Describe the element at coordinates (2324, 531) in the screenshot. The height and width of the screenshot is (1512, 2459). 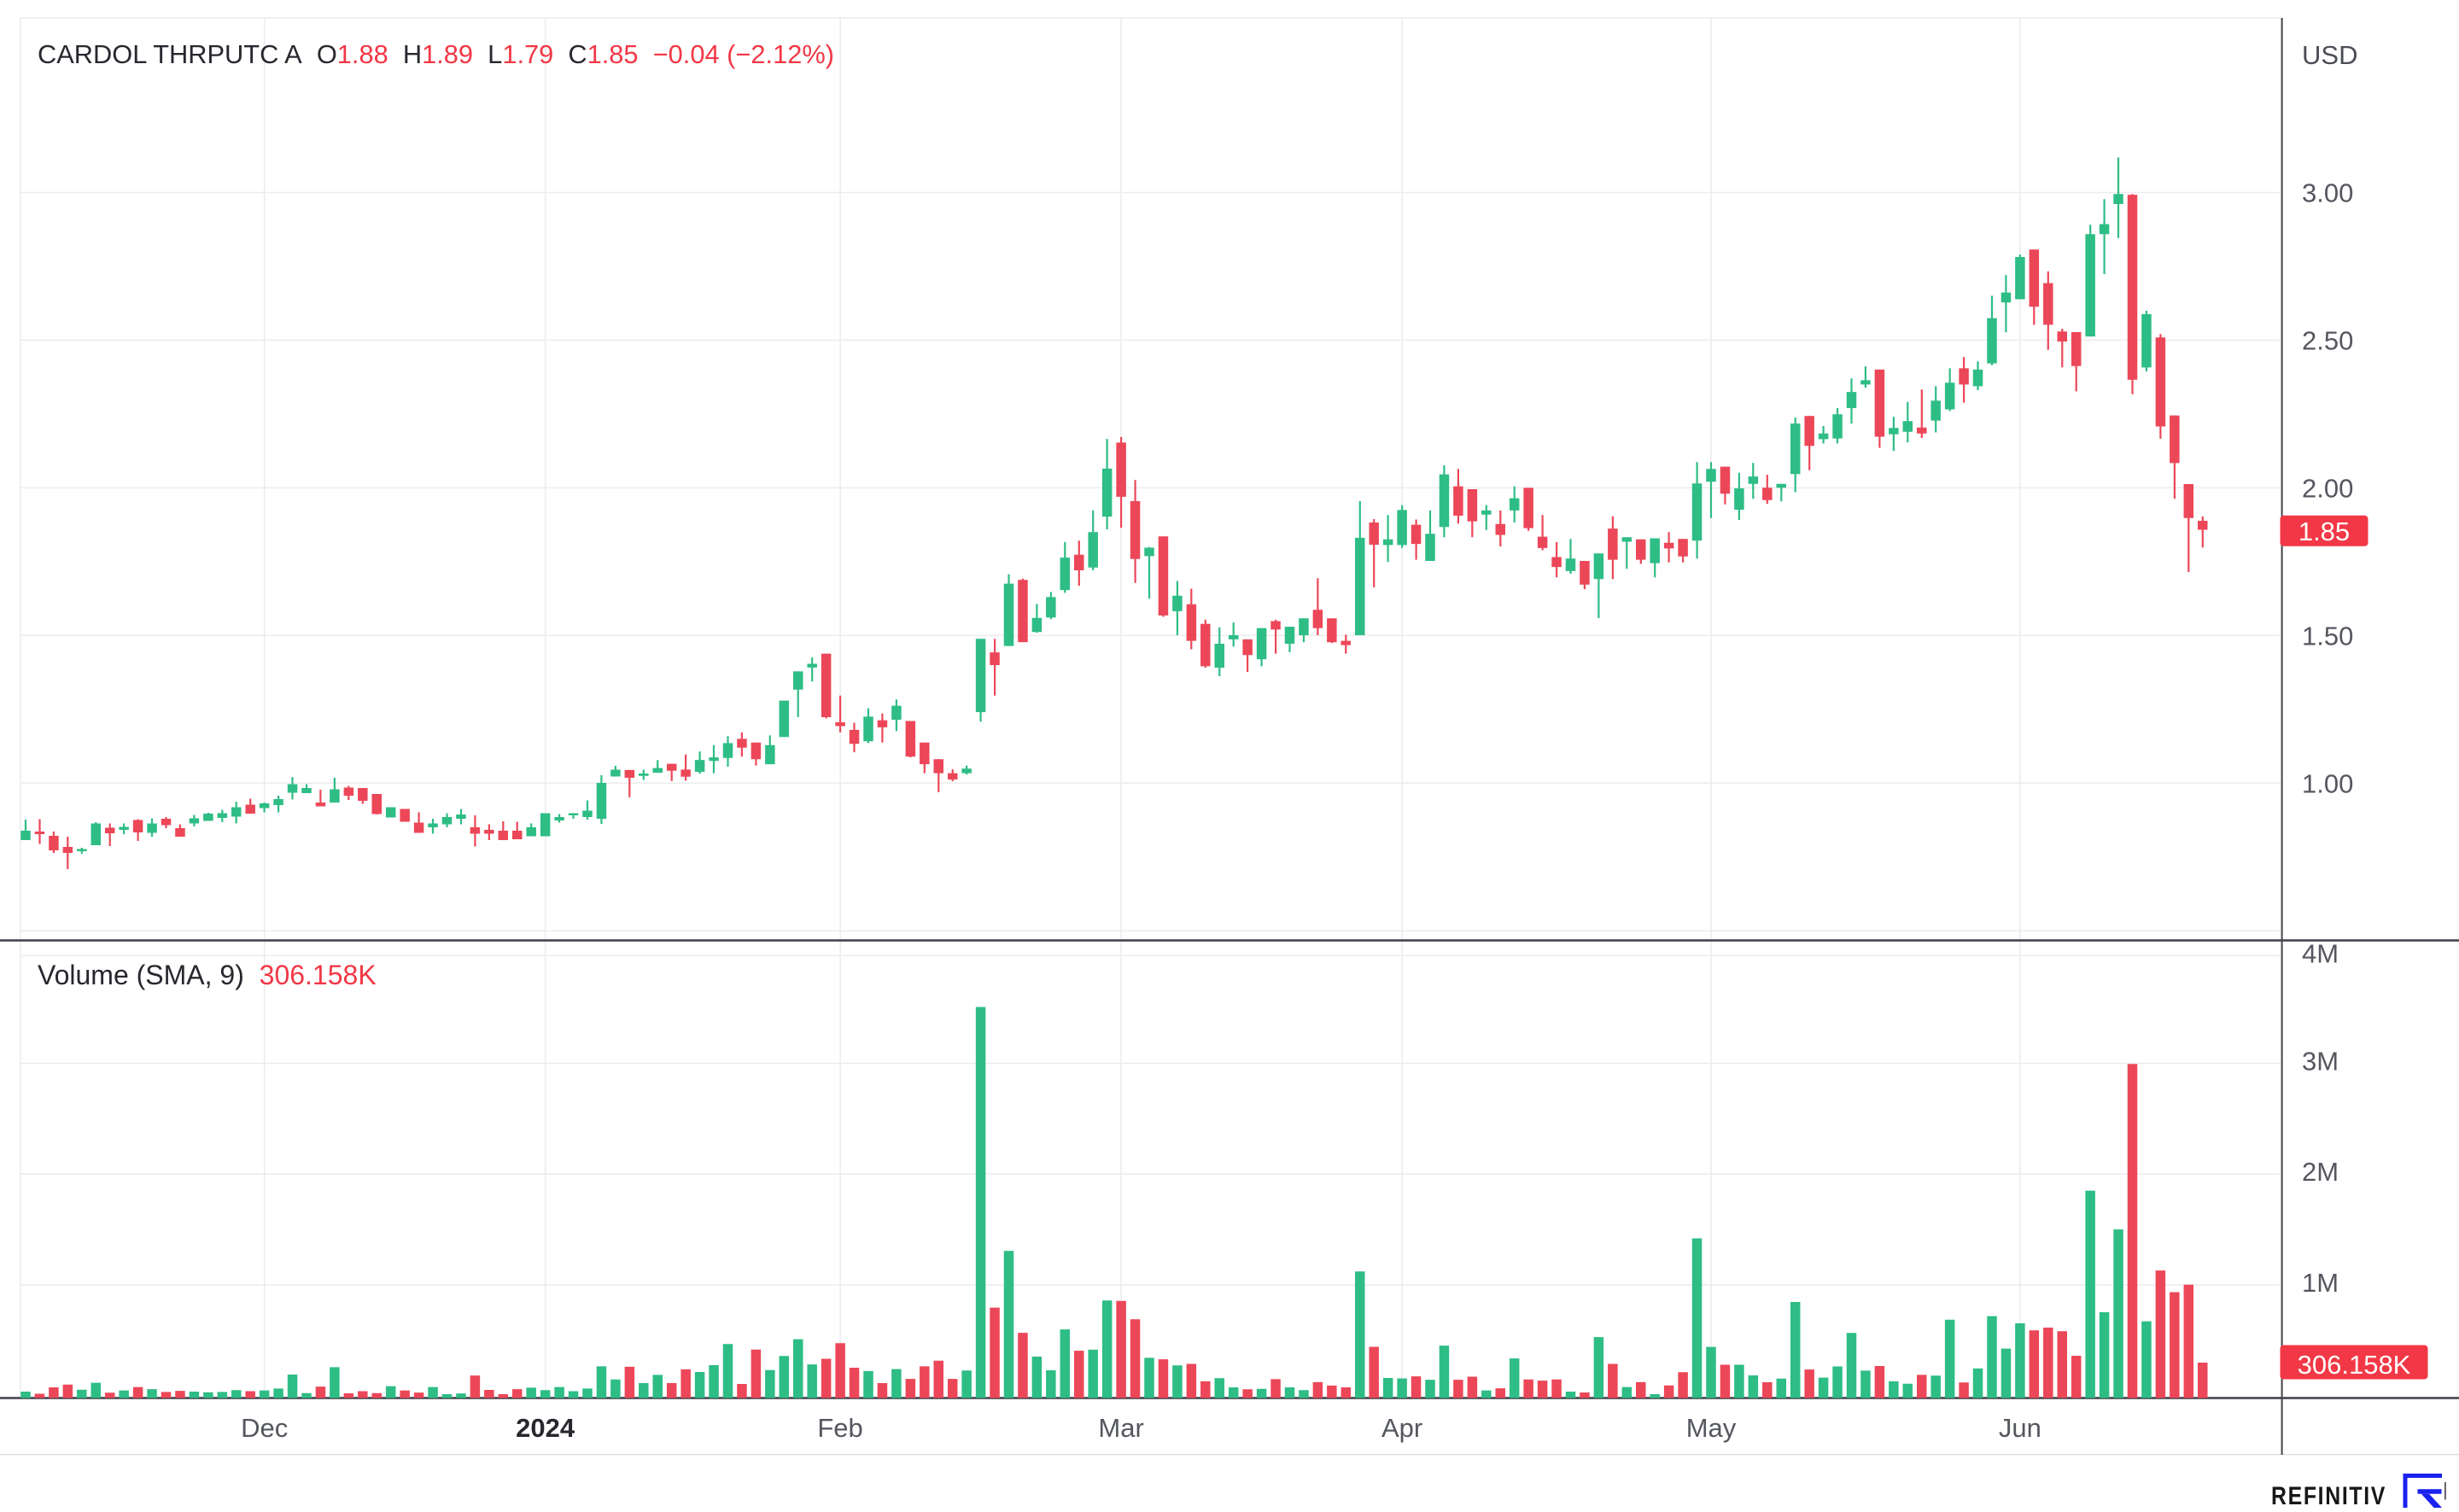
I see `svg-text: 1.85` at that location.